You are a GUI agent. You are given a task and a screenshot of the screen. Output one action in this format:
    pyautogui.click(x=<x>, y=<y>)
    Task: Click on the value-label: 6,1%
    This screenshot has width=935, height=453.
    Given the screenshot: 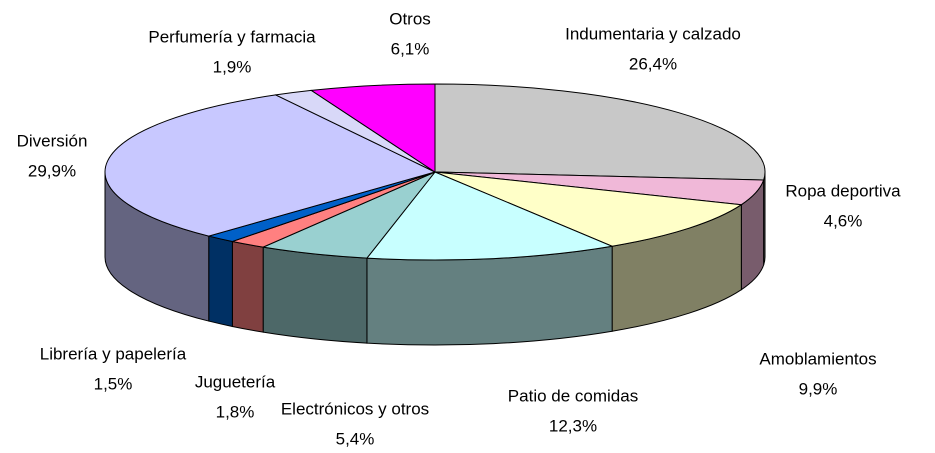 What is the action you would take?
    pyautogui.click(x=410, y=48)
    